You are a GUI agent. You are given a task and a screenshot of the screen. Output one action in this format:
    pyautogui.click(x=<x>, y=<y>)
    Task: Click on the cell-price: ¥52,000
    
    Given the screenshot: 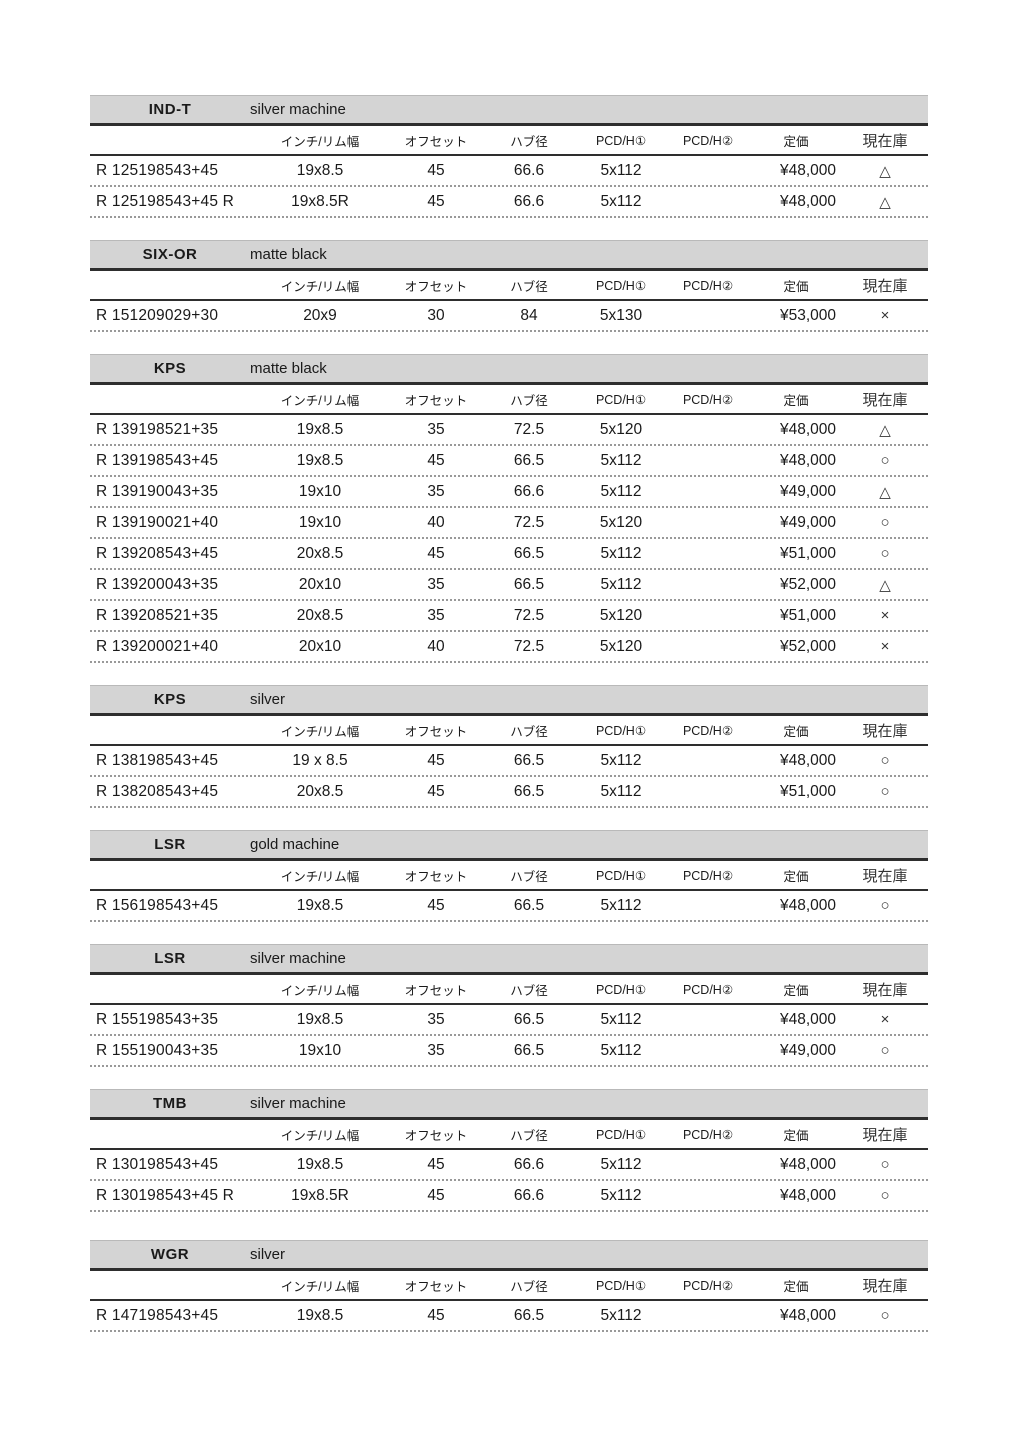 What is the action you would take?
    pyautogui.click(x=807, y=584)
    